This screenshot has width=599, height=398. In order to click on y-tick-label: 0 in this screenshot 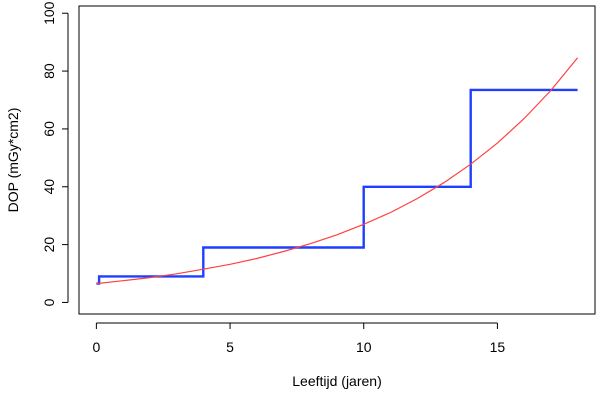, I will do `click(49, 302)`.